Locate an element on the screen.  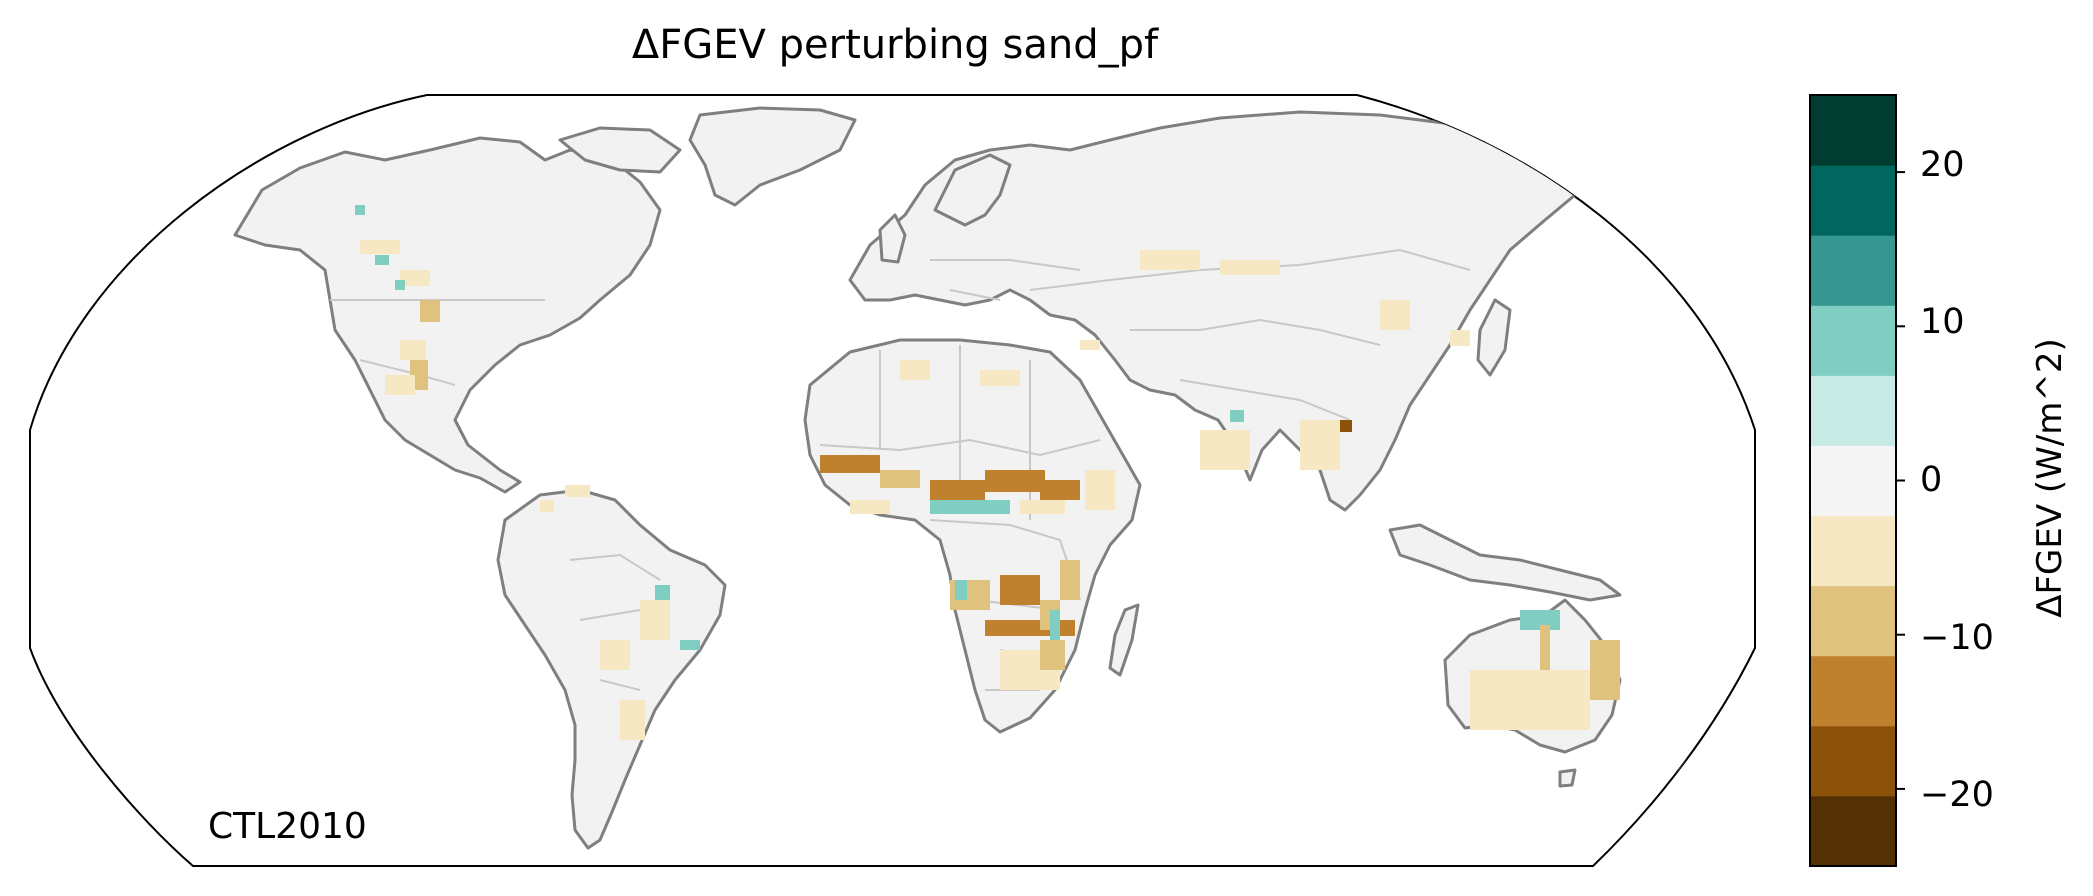
run-label: CTL2010 is located at coordinates (287, 826).